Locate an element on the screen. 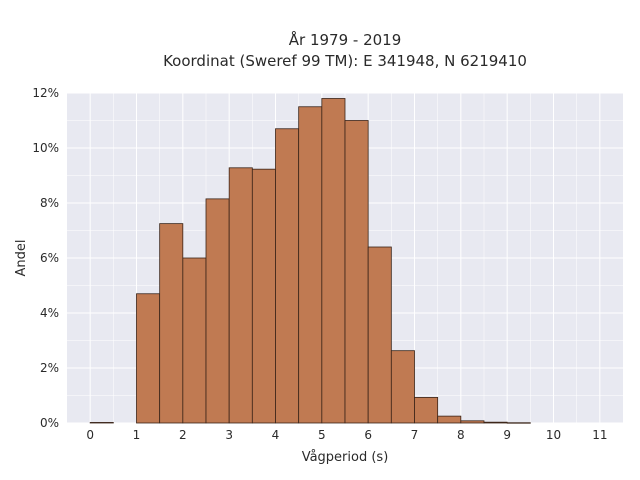  x-tick-label: 10 is located at coordinates (553, 435).